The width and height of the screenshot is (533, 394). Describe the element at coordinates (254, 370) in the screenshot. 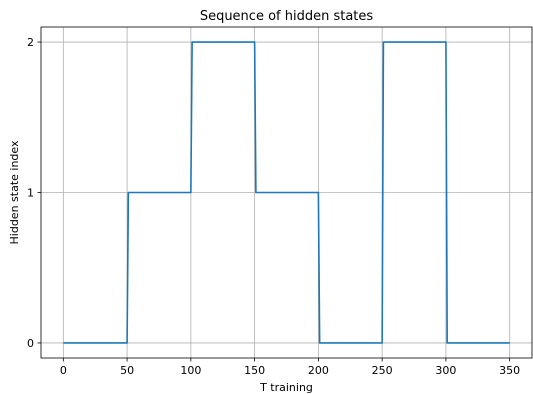

I see `x-tick-label: 150` at that location.